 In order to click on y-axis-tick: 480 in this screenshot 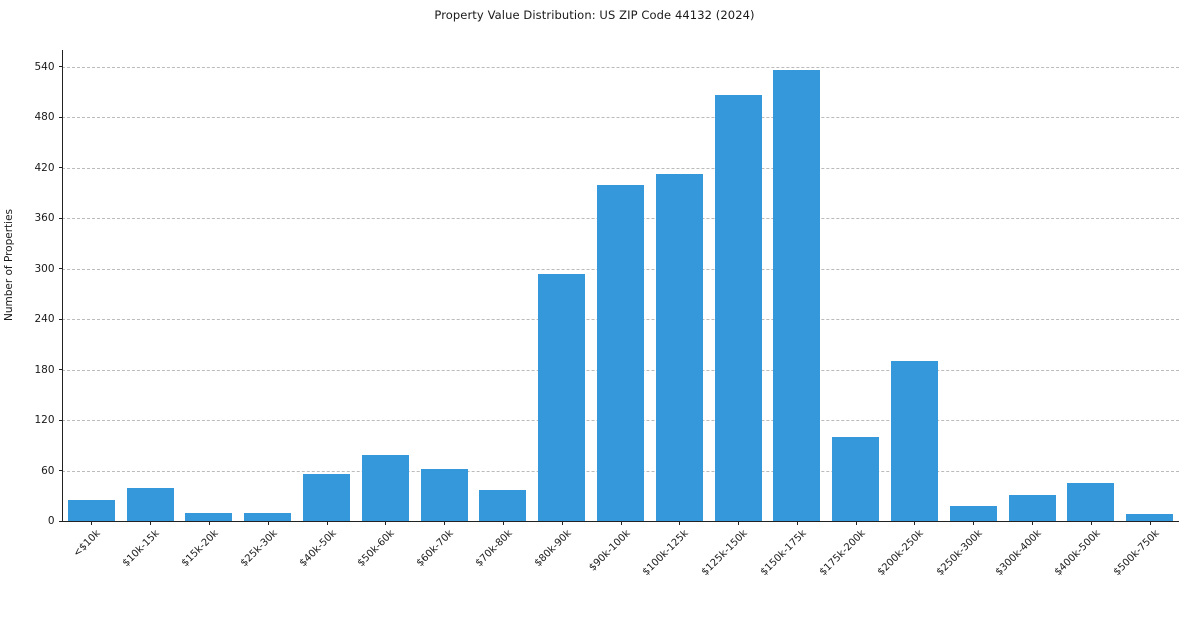, I will do `click(48, 117)`.